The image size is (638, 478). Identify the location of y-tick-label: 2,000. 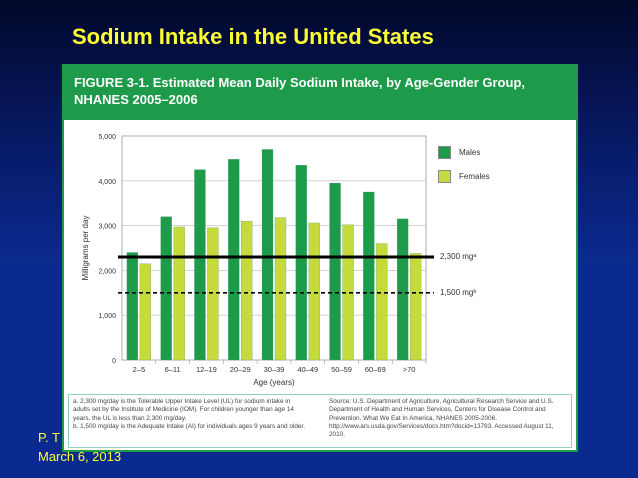
(107, 271).